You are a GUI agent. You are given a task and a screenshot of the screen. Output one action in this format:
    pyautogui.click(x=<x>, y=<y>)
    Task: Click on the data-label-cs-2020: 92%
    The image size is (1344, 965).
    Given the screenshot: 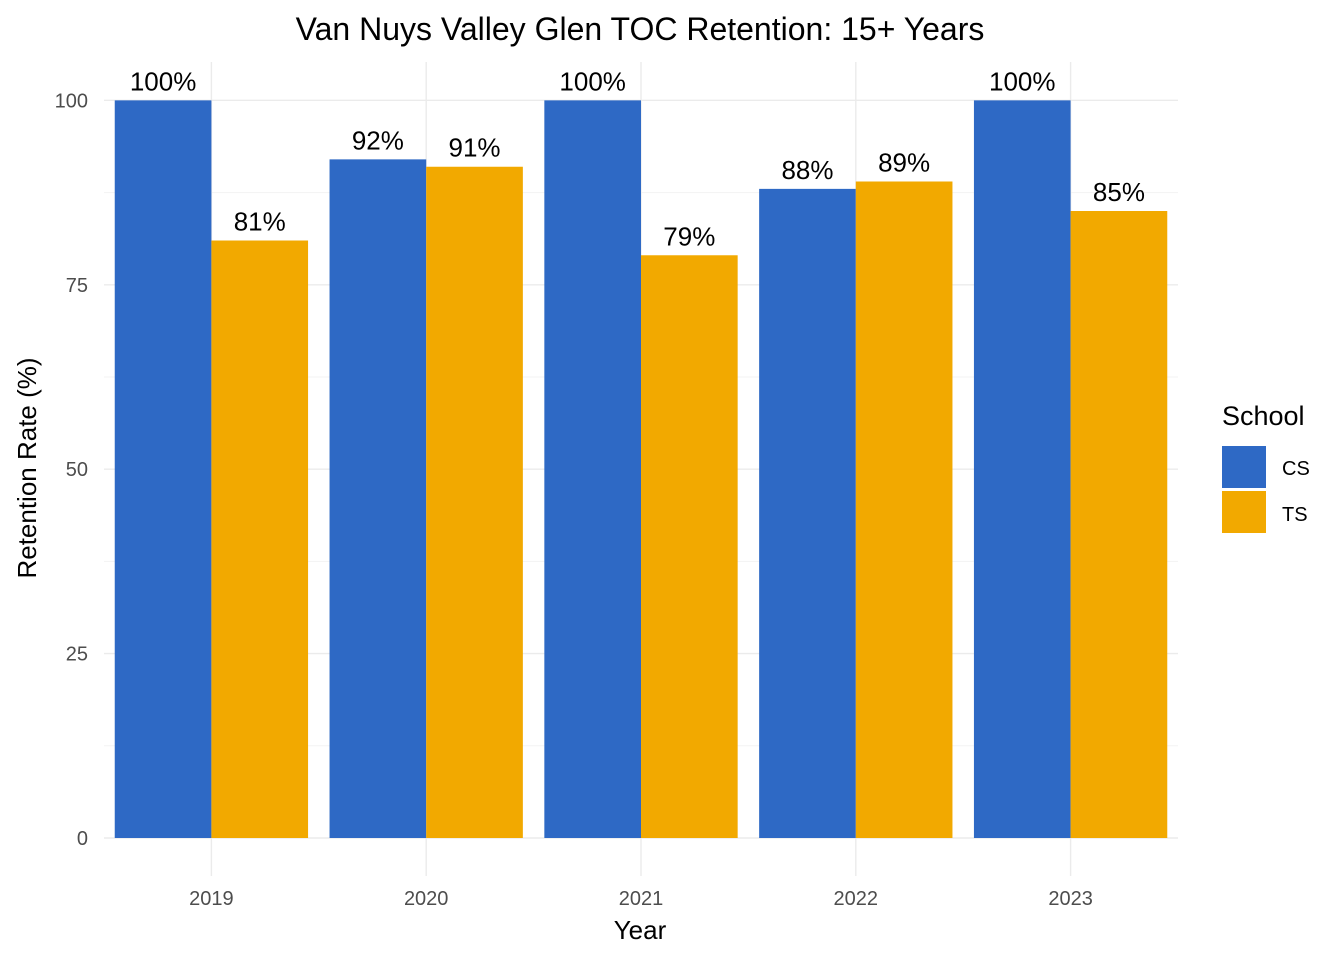 What is the action you would take?
    pyautogui.click(x=378, y=140)
    